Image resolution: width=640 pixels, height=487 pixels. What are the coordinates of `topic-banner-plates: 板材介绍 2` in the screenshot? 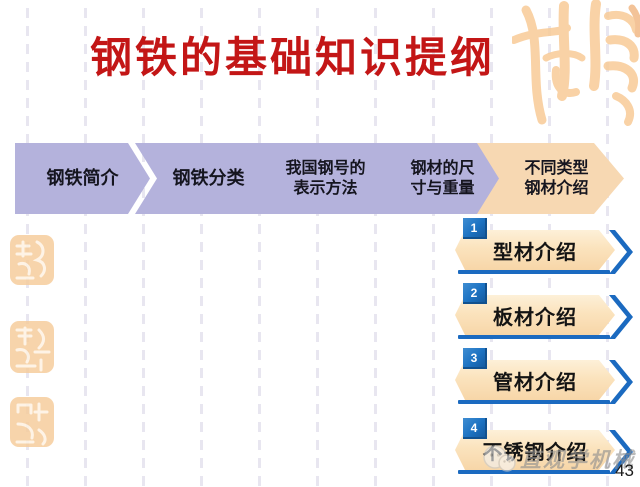 It's located at (544, 311).